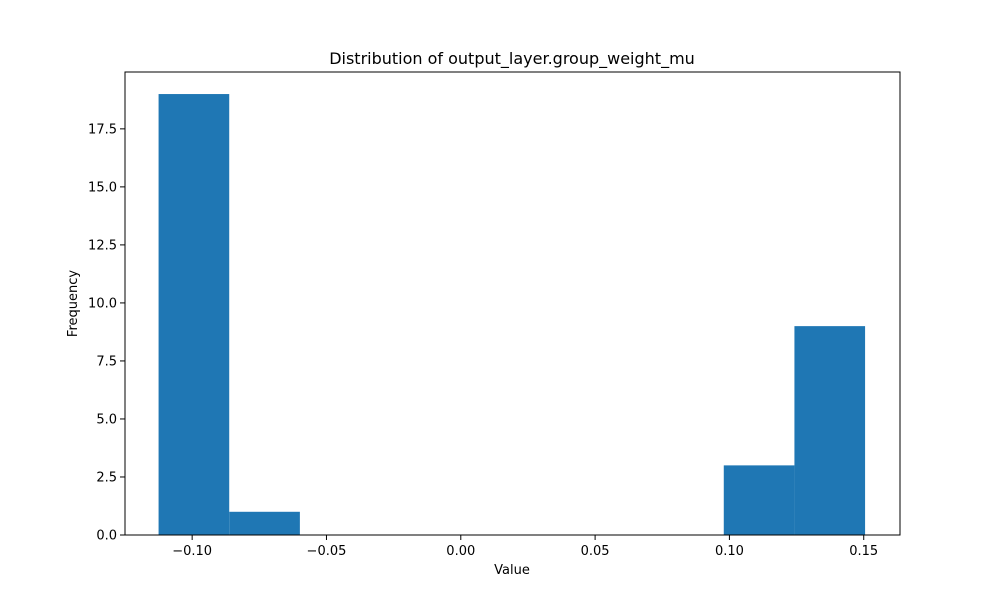 The height and width of the screenshot is (600, 1000). What do you see at coordinates (106, 536) in the screenshot?
I see `y-tick-label: 0.0` at bounding box center [106, 536].